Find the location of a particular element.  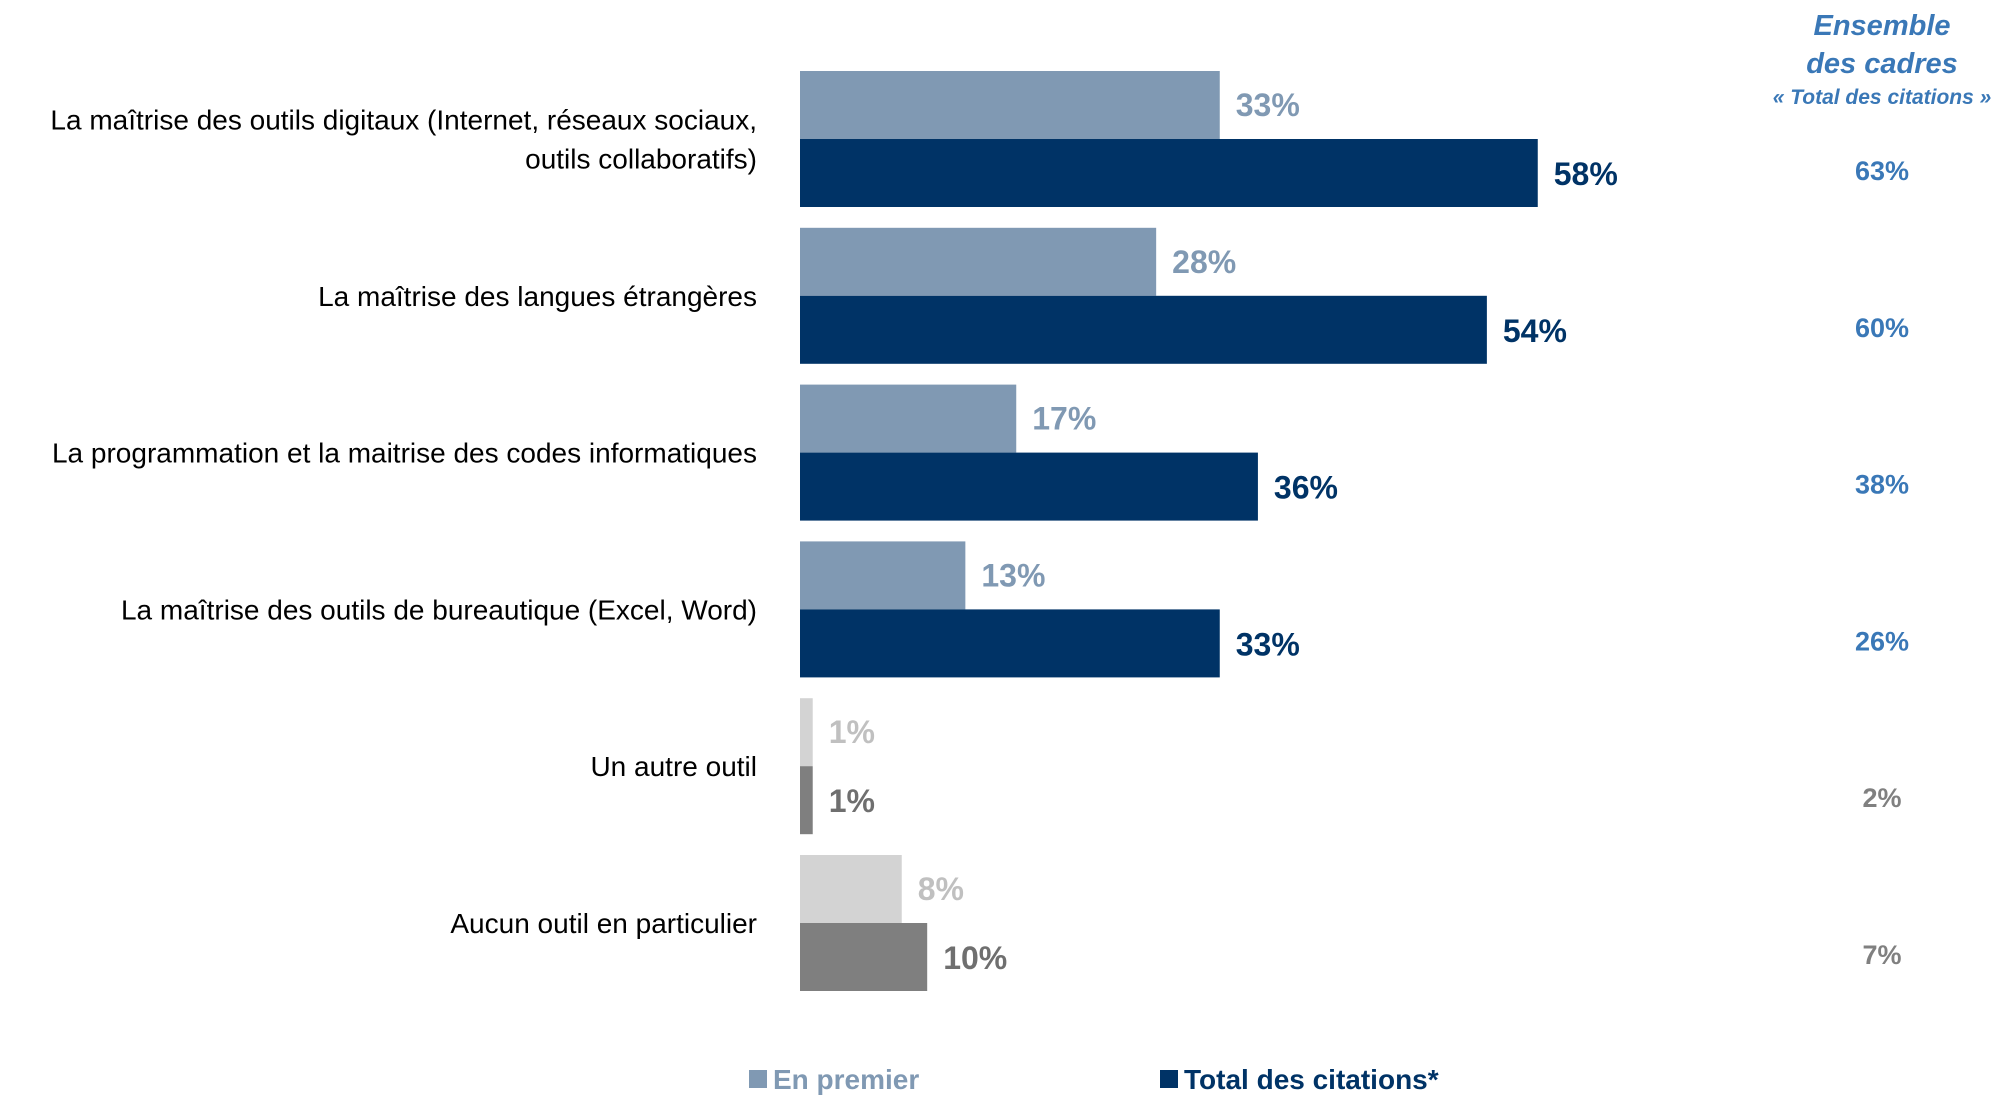

side-column-value: 60% is located at coordinates (1882, 328).